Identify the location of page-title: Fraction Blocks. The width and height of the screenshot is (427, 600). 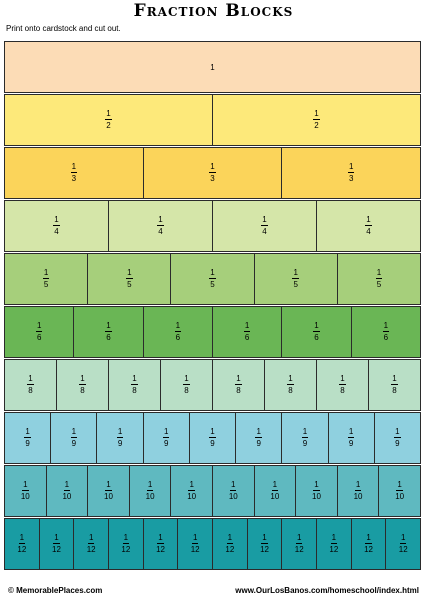
(213, 11).